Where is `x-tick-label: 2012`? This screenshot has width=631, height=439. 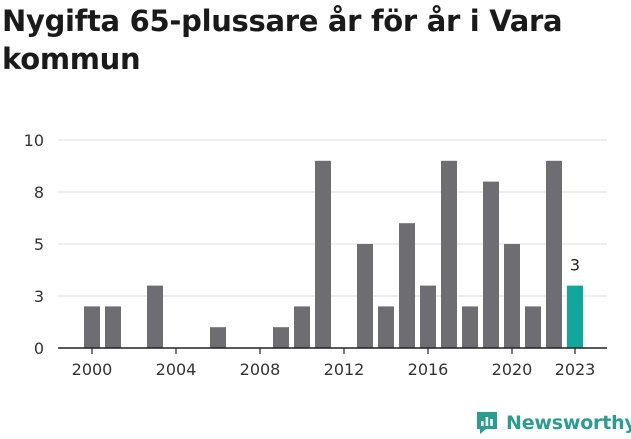
x-tick-label: 2012 is located at coordinates (344, 369).